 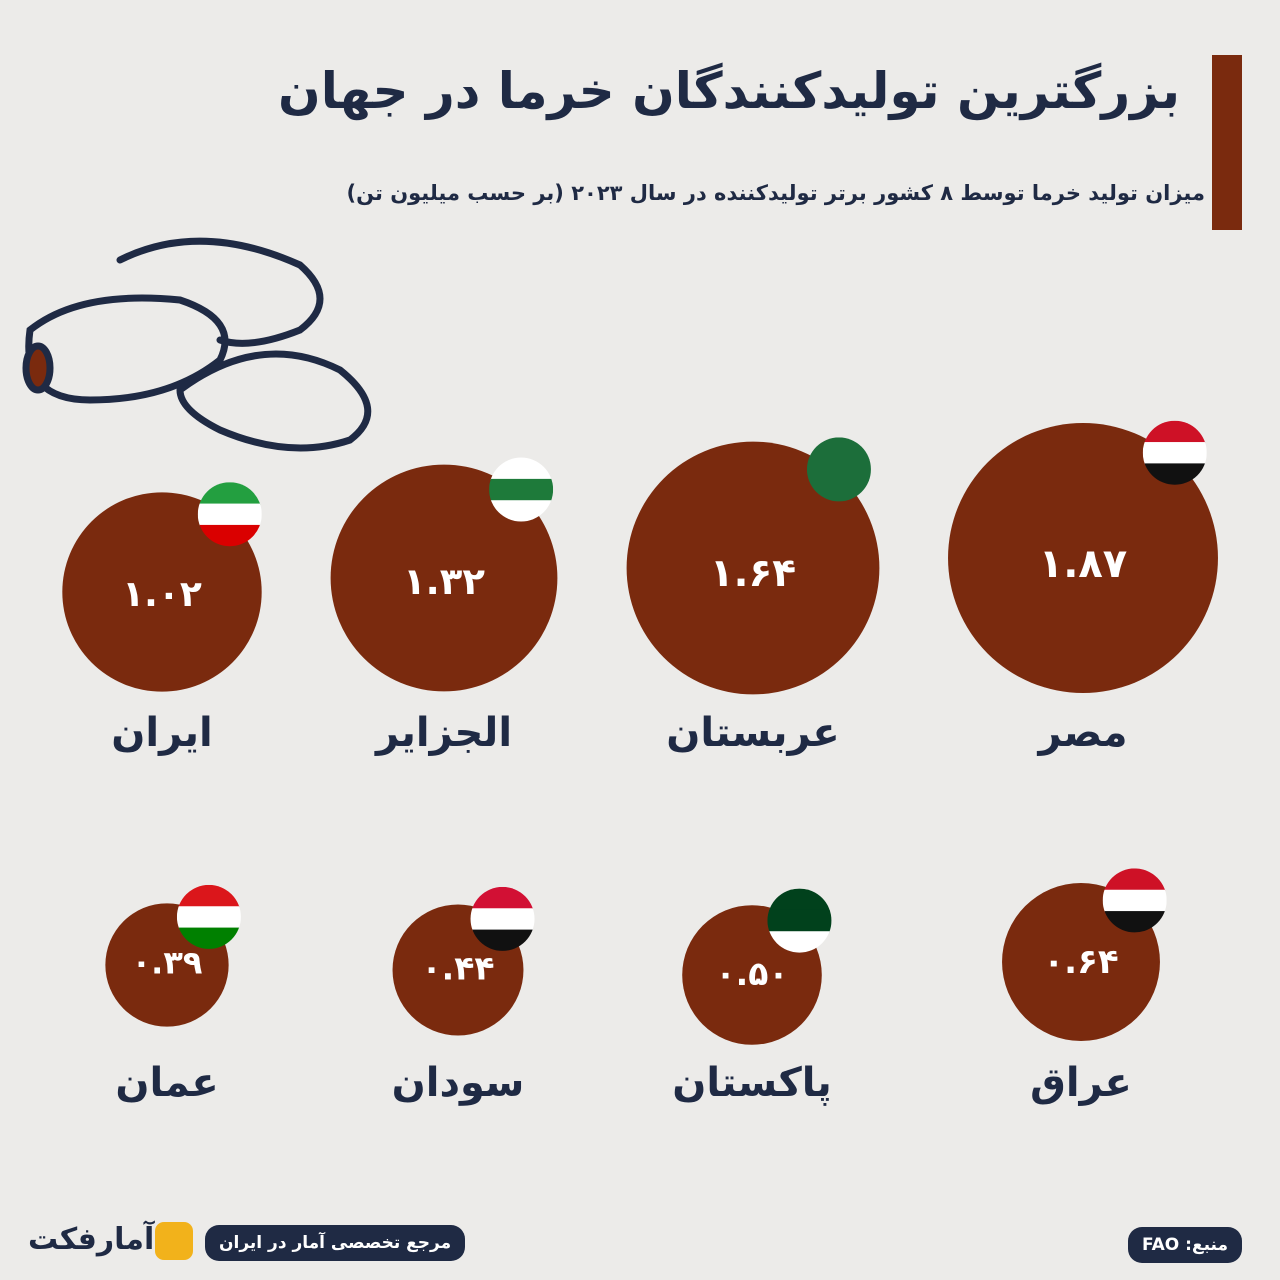 What do you see at coordinates (1083, 564) in the screenshot?
I see `value-label: ۱.۸۷` at bounding box center [1083, 564].